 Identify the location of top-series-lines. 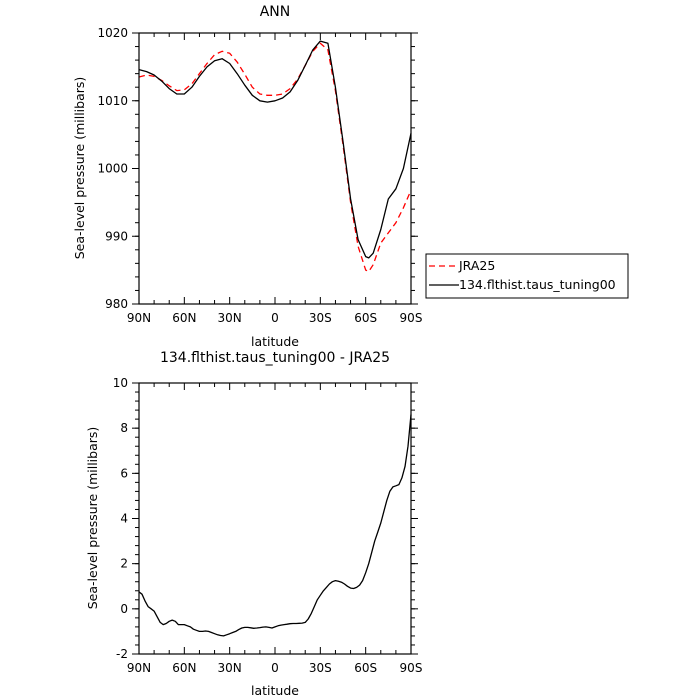
(275, 156).